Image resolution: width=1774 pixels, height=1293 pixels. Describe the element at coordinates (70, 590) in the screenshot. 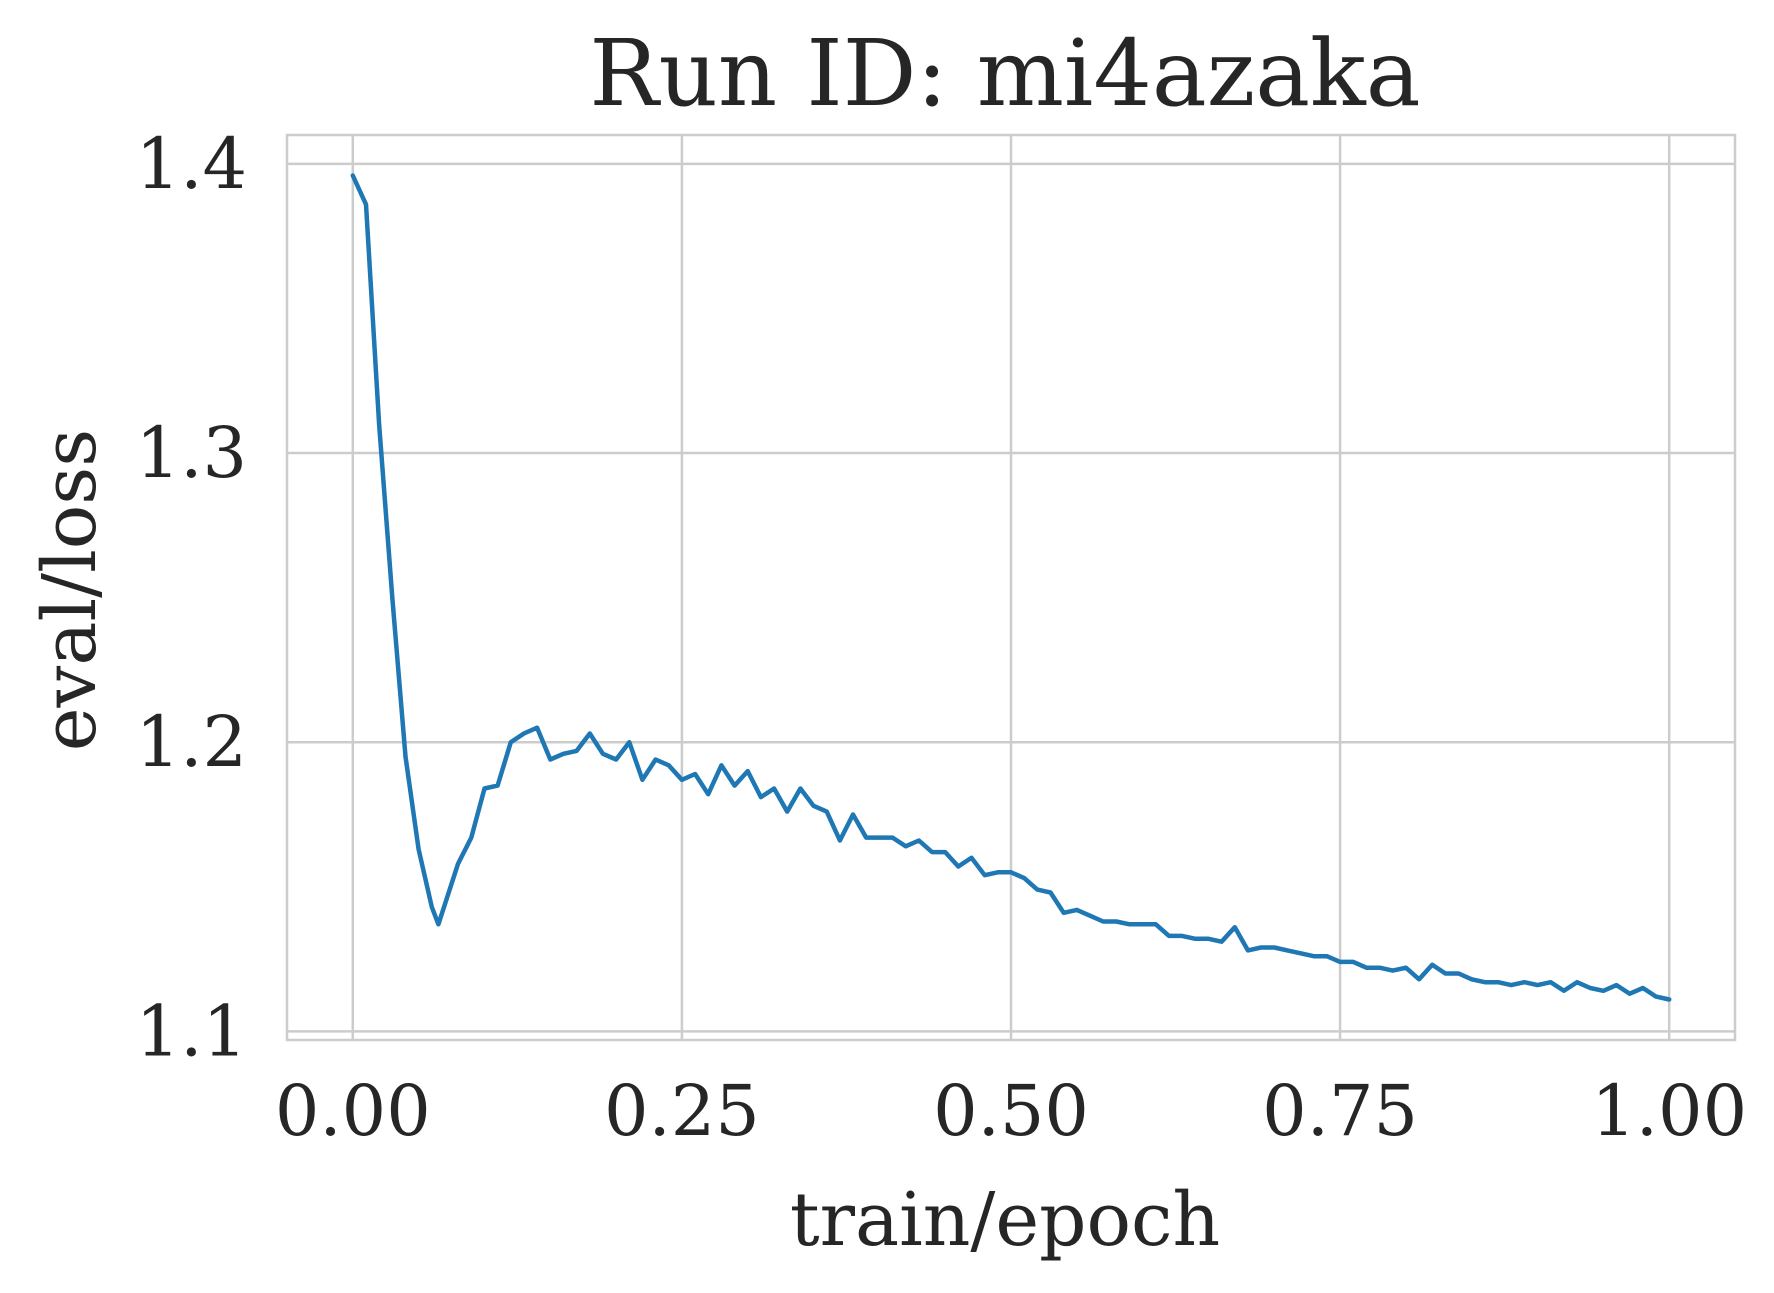

I see `y-axis-label: eval/loss` at that location.